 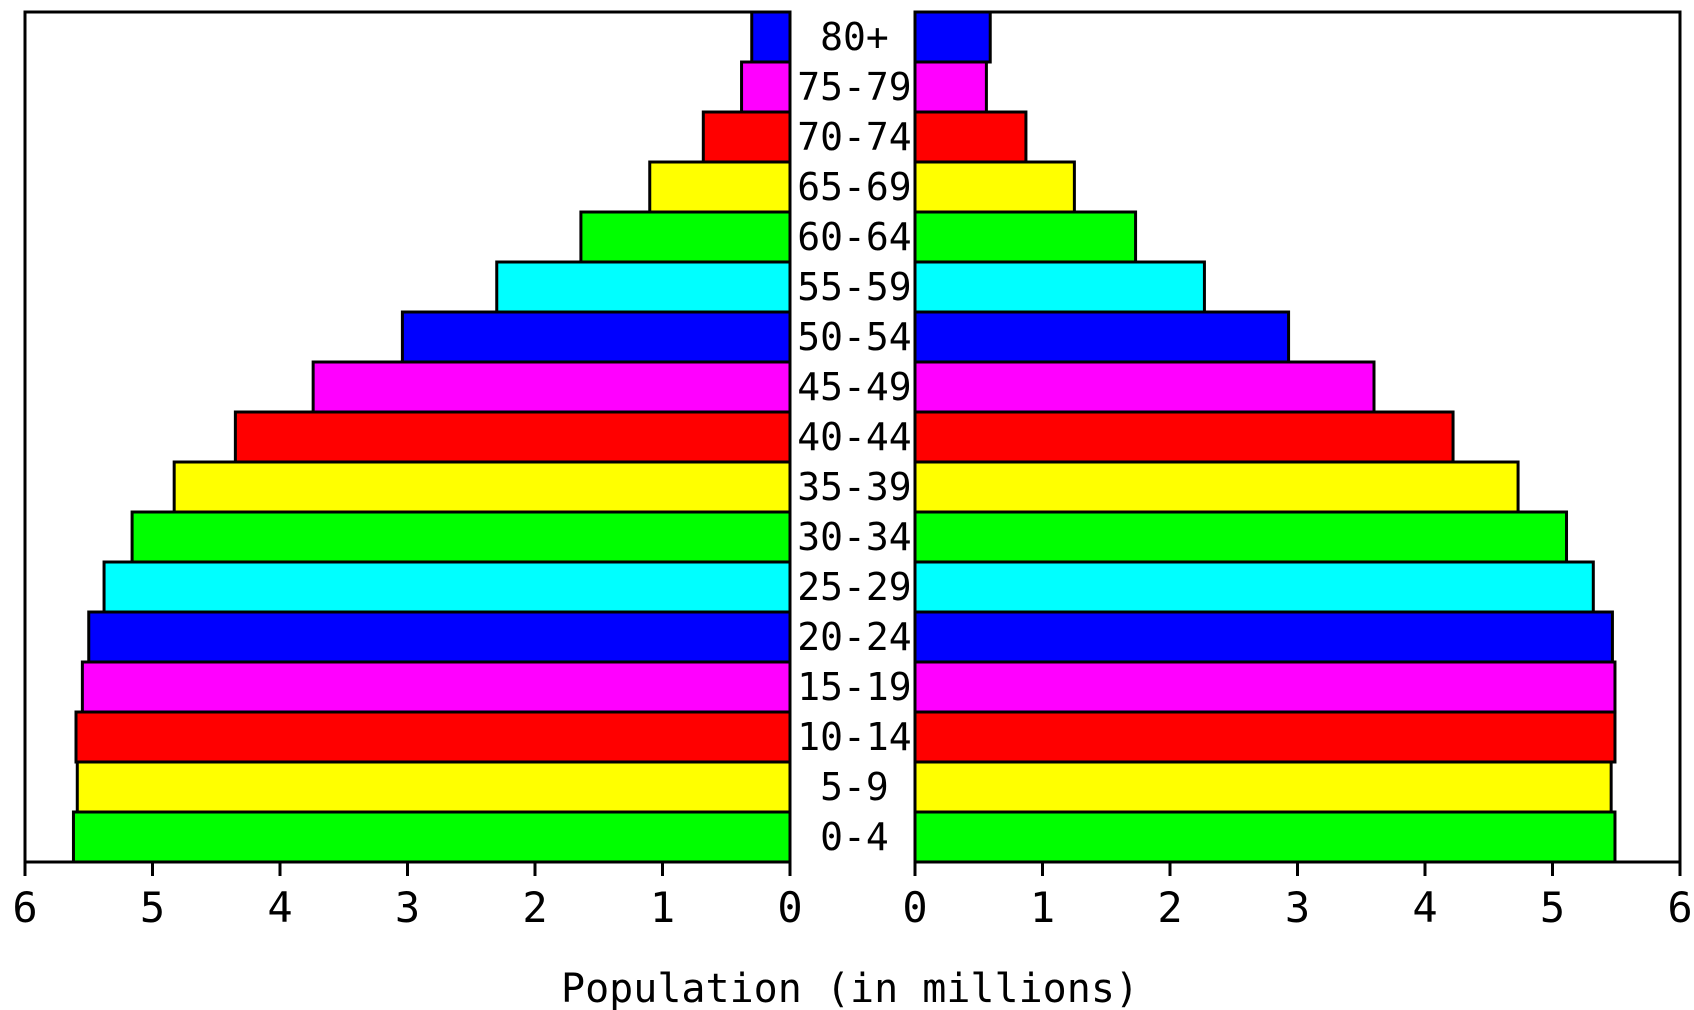 I want to click on age-label-65-69: 65-69, so click(x=854, y=187).